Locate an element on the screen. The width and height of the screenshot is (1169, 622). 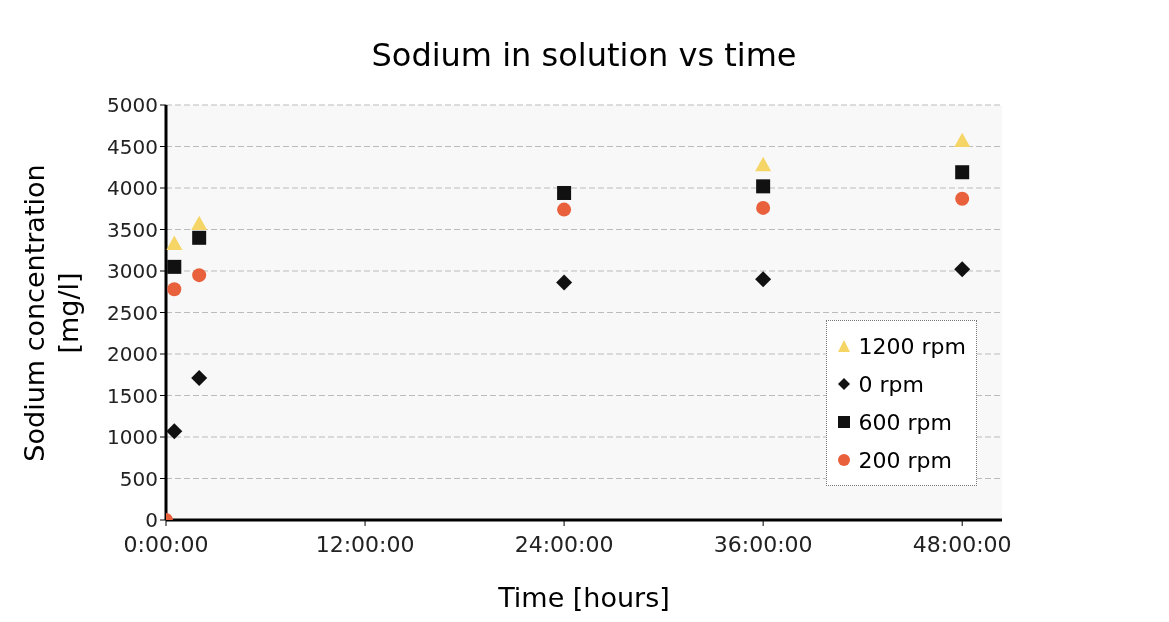
legend-label: 0 rpm is located at coordinates (891, 384).